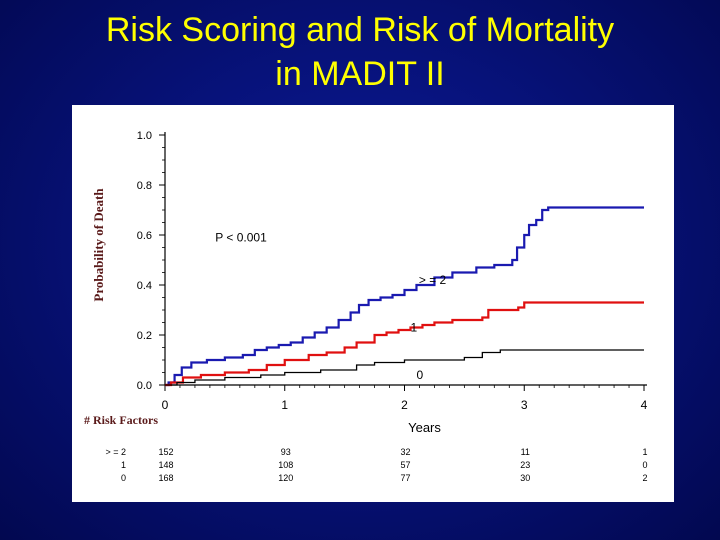 The width and height of the screenshot is (720, 540). I want to click on x-tick-label: 1, so click(284, 405).